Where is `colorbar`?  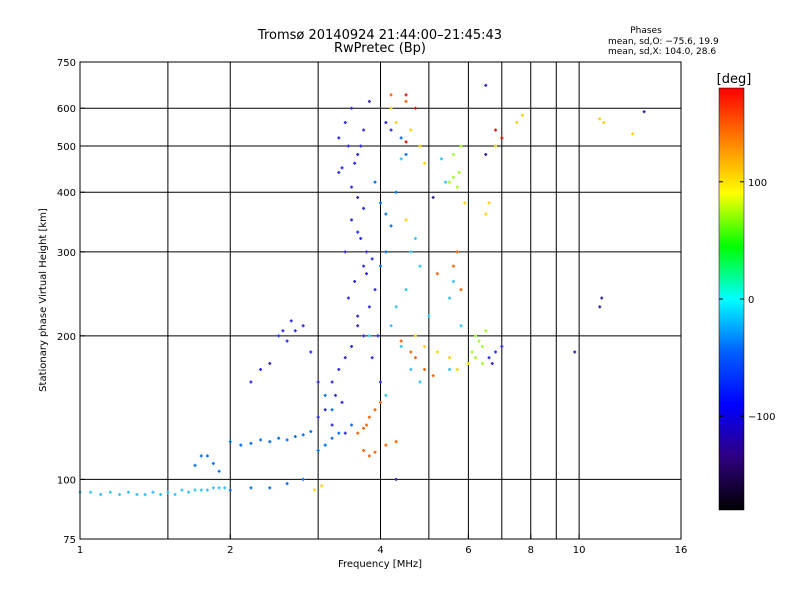
colorbar is located at coordinates (731, 299).